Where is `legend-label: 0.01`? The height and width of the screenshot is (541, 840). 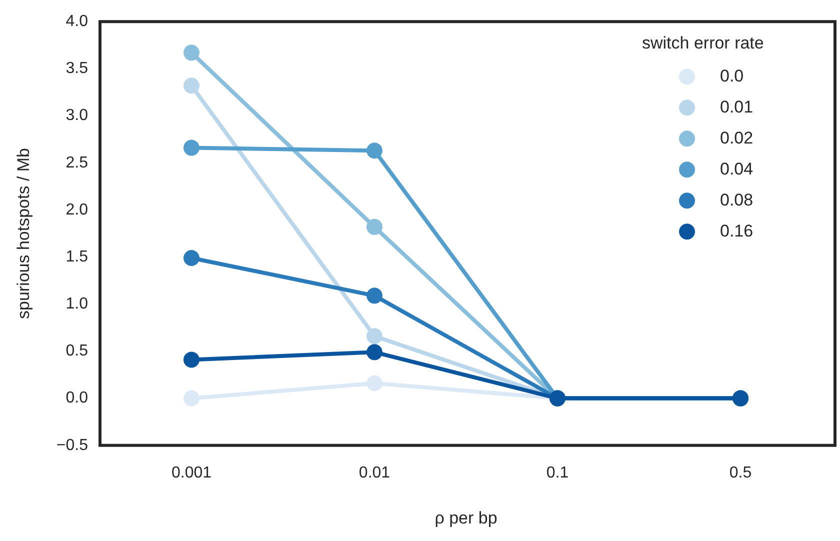 legend-label: 0.01 is located at coordinates (737, 106).